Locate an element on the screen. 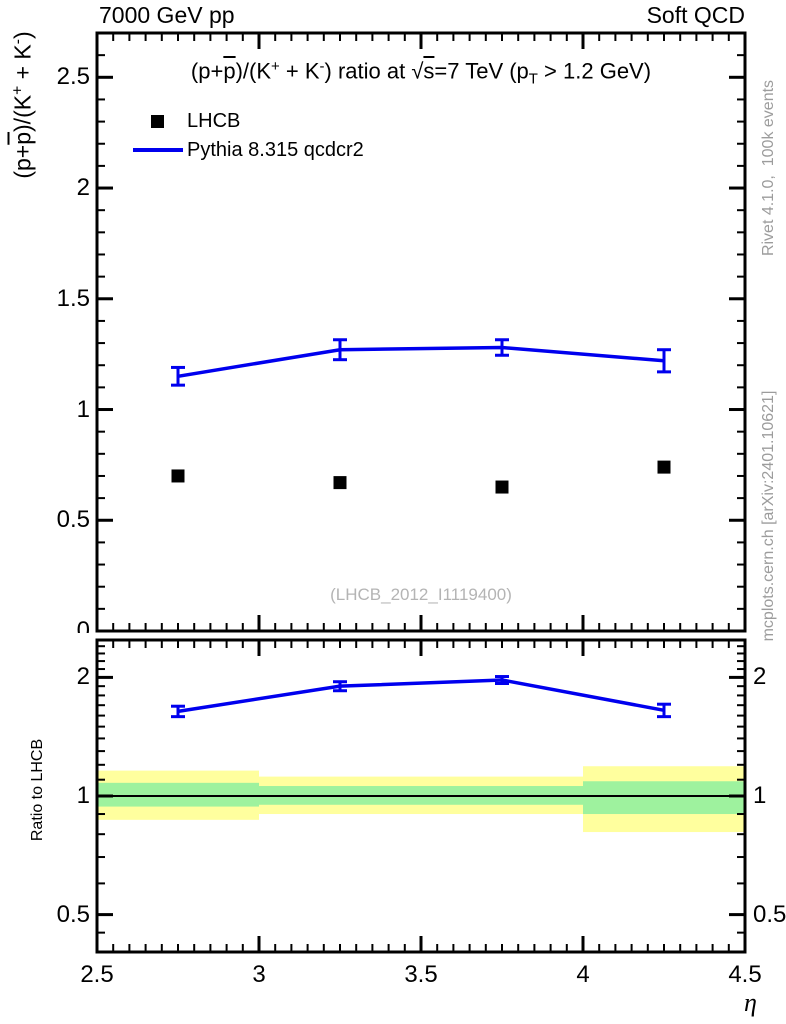  title-fragment: ) ratio at is located at coordinates (368, 71).